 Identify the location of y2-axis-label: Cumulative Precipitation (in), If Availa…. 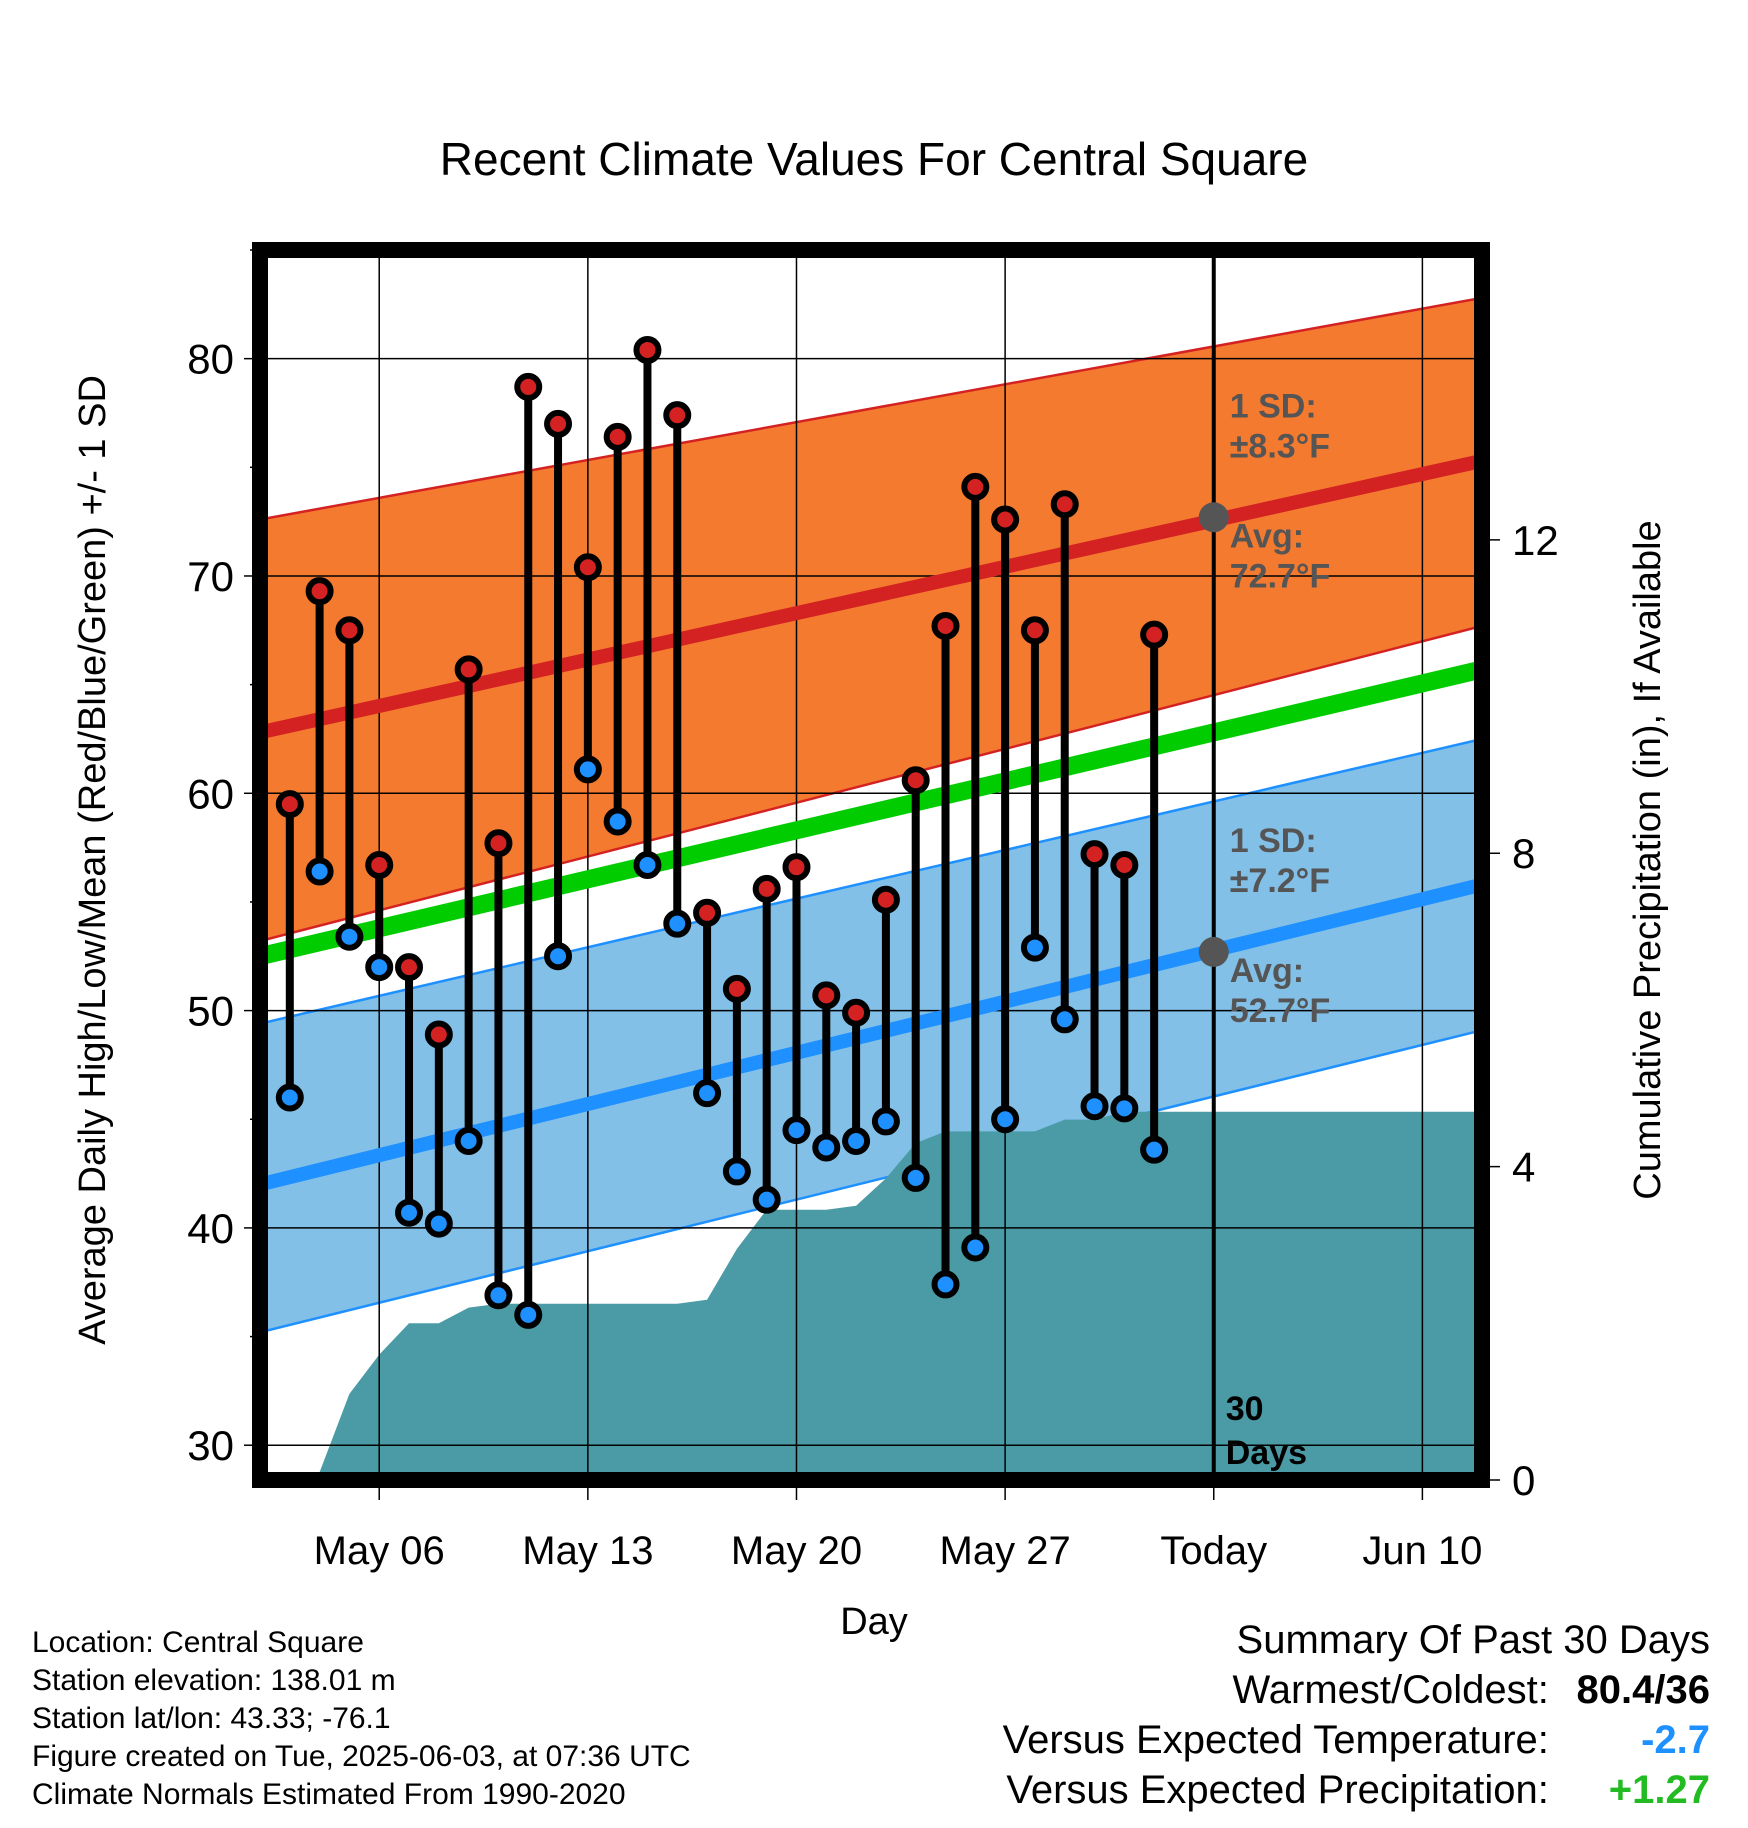
(1648, 859).